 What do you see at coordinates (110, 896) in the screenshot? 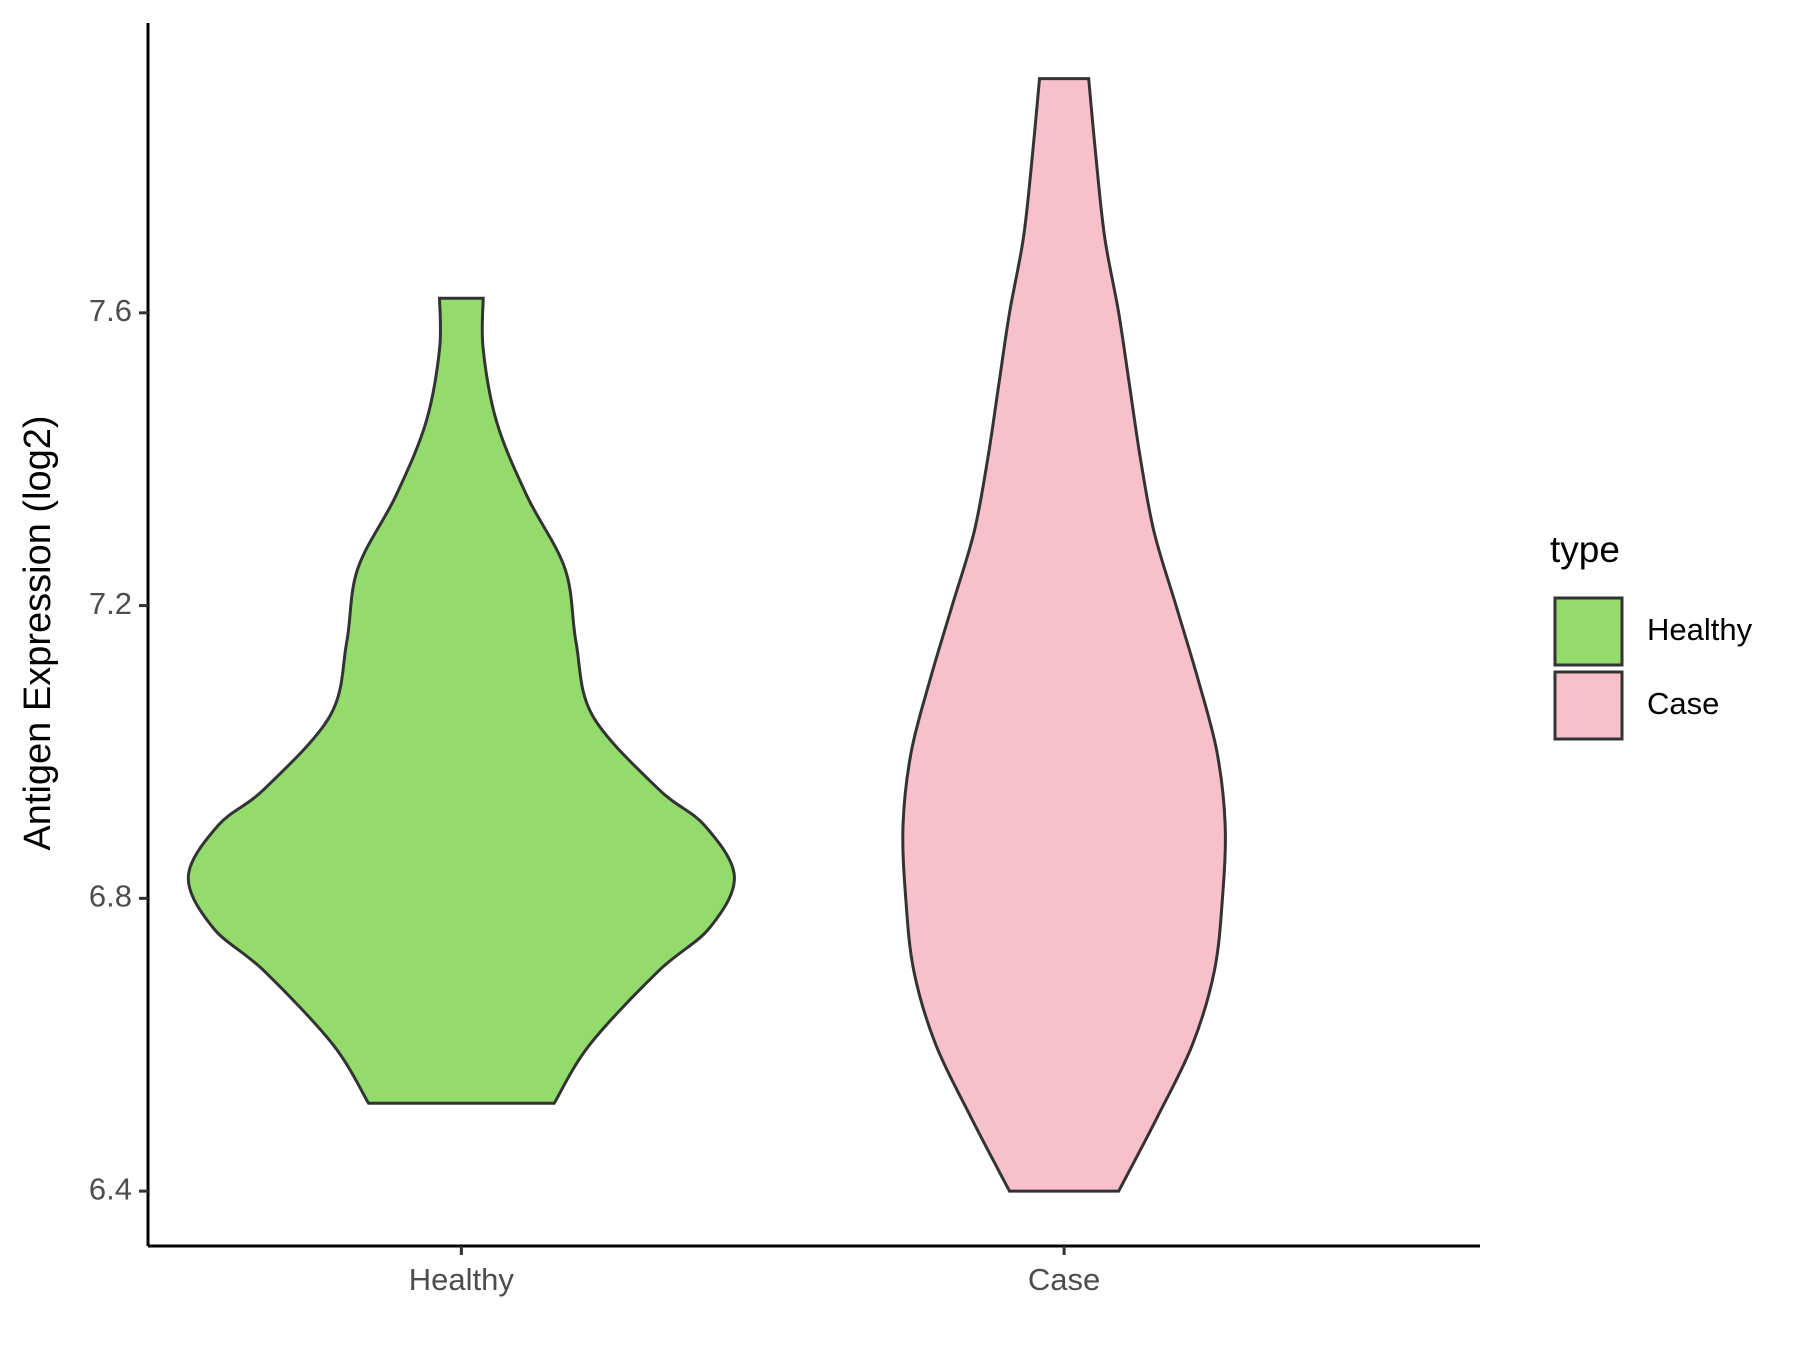
I see `y-tick-label: 6.8` at bounding box center [110, 896].